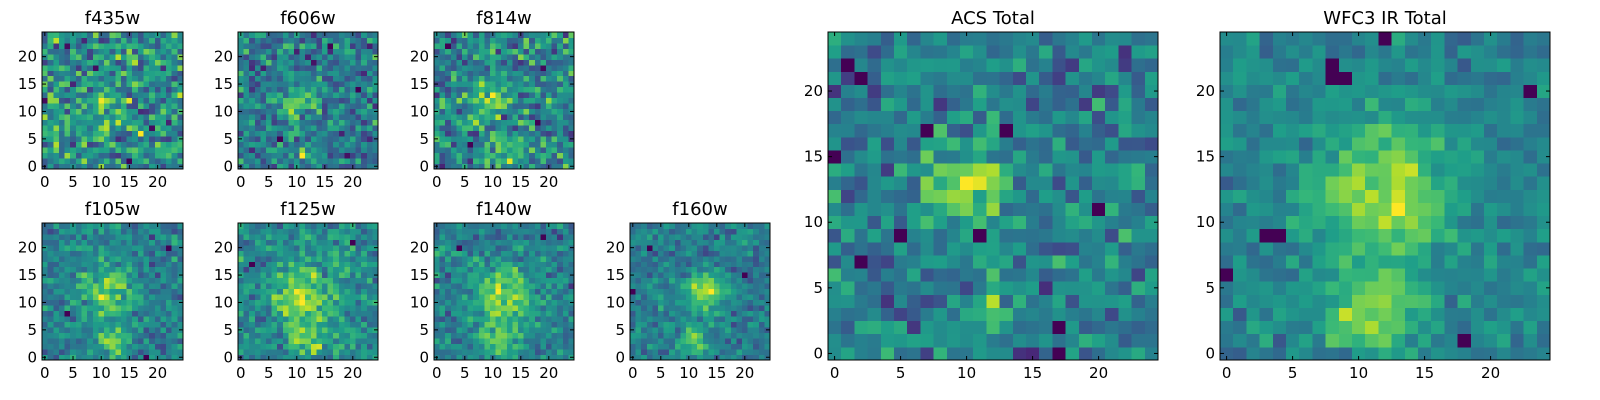 Image resolution: width=1600 pixels, height=400 pixels. Describe the element at coordinates (437, 182) in the screenshot. I see `x-tick-label: 0` at that location.